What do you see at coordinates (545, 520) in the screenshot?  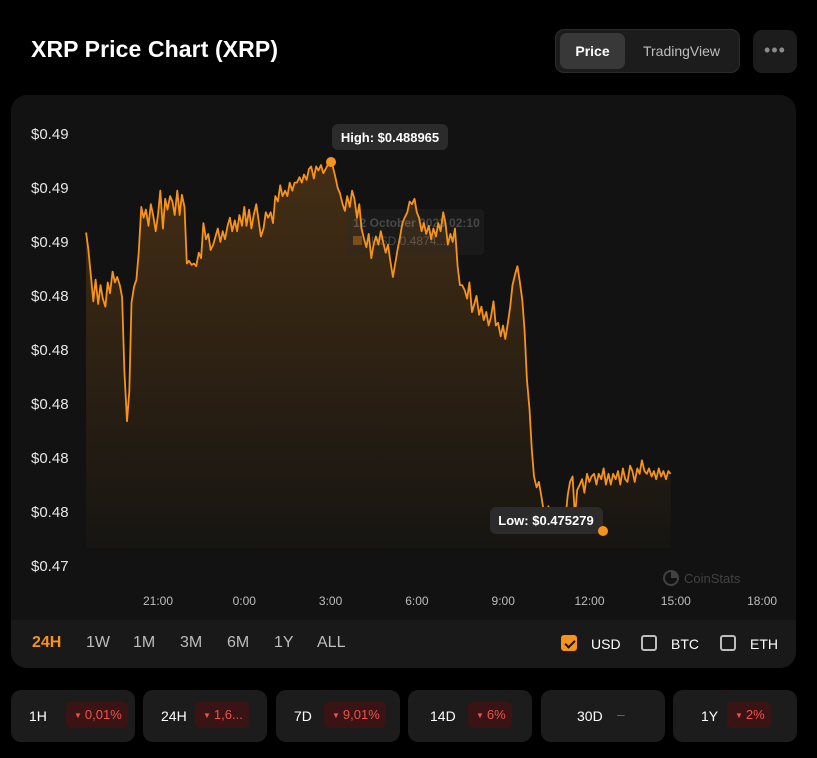 I see `low-label: Low: $0.475279` at bounding box center [545, 520].